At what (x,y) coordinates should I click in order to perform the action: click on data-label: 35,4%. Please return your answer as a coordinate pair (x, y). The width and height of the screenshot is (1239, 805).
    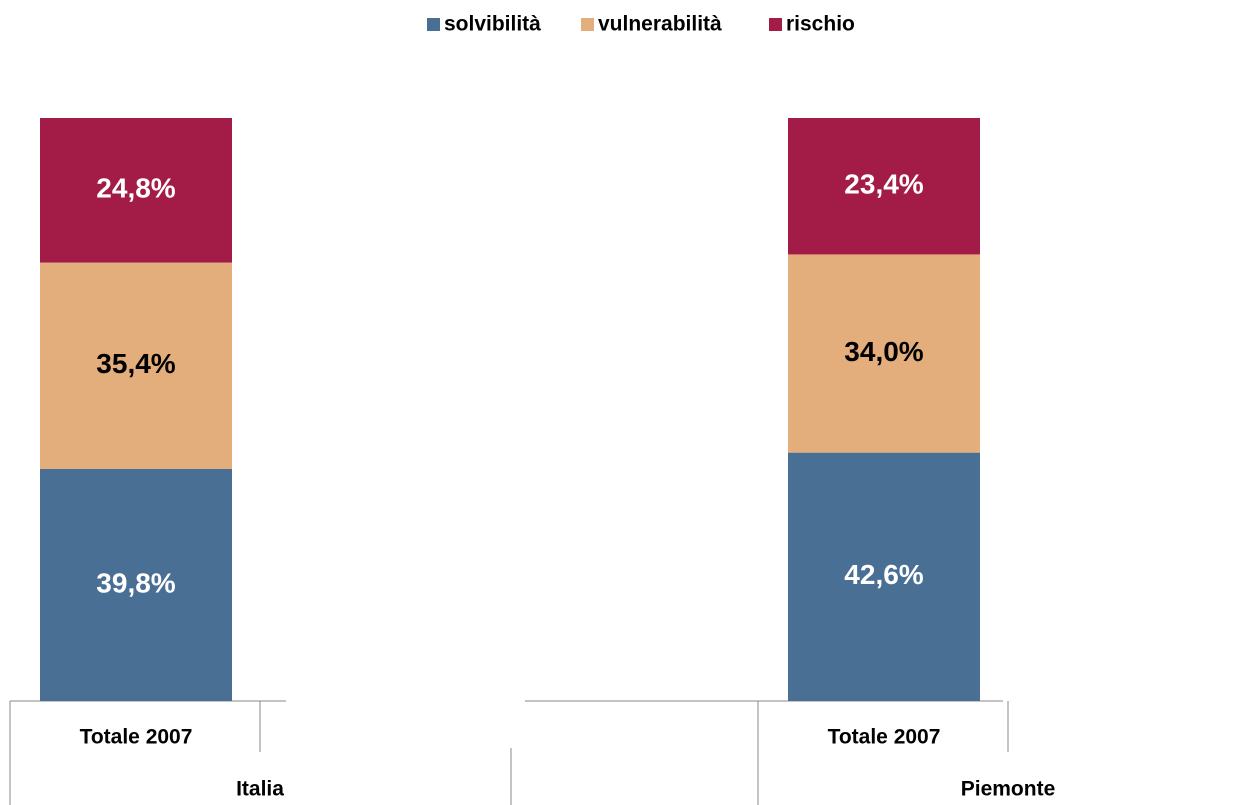
    Looking at the image, I should click on (135, 363).